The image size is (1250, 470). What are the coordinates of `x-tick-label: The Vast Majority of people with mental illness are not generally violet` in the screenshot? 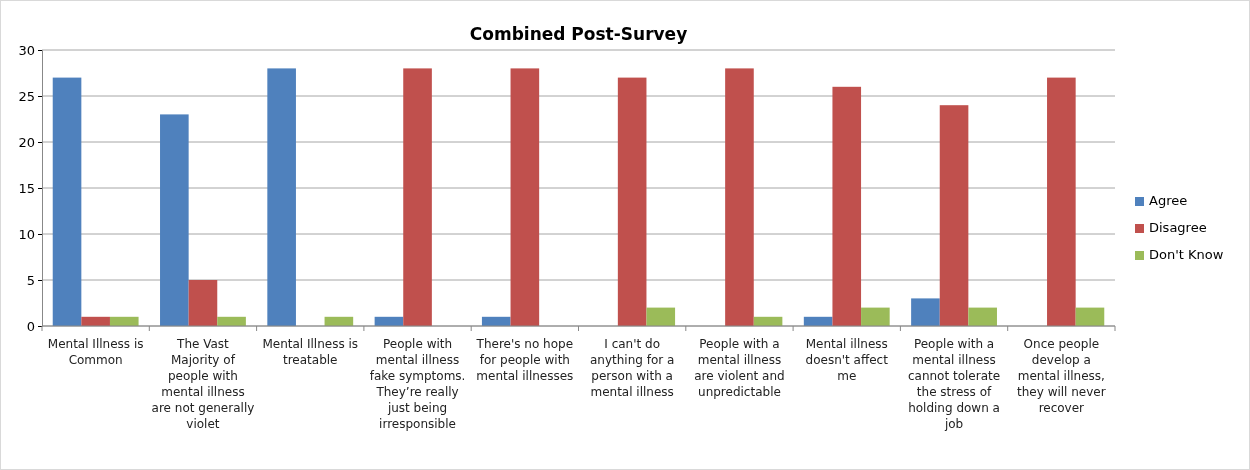 It's located at (203, 384).